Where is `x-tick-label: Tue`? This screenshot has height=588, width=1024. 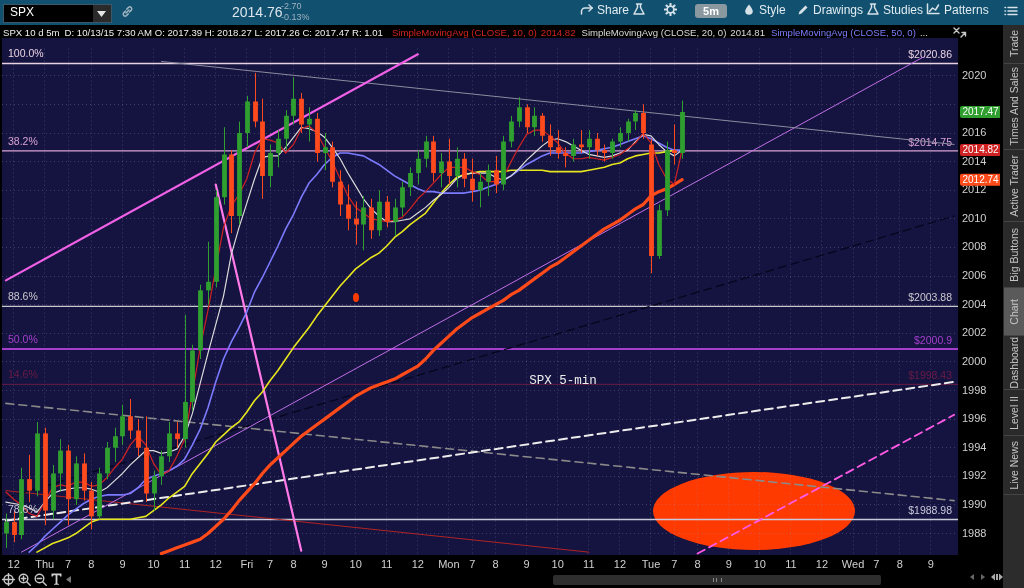
x-tick-label: Tue is located at coordinates (651, 563).